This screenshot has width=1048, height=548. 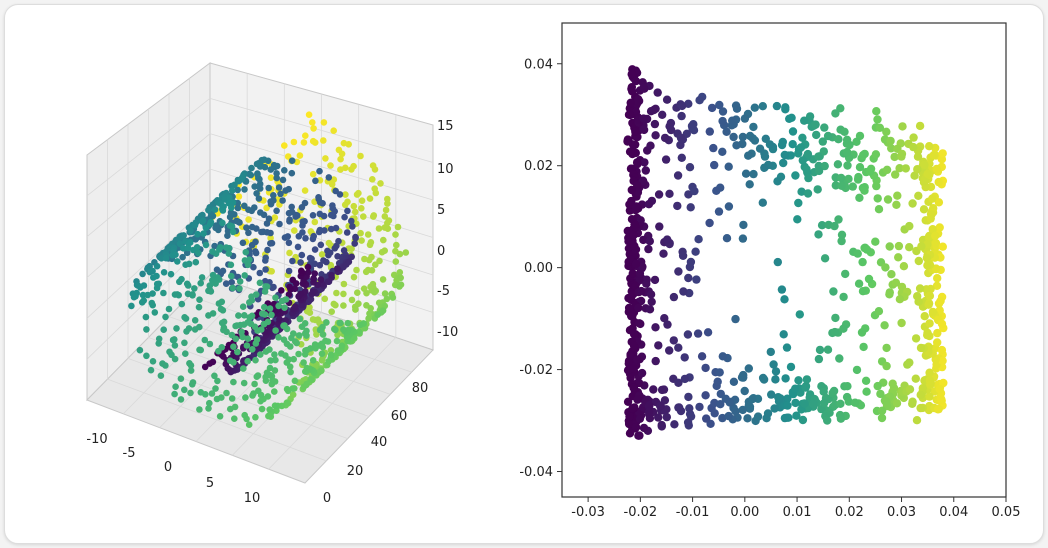 I want to click on y-tick-label: -0.02, so click(x=536, y=370).